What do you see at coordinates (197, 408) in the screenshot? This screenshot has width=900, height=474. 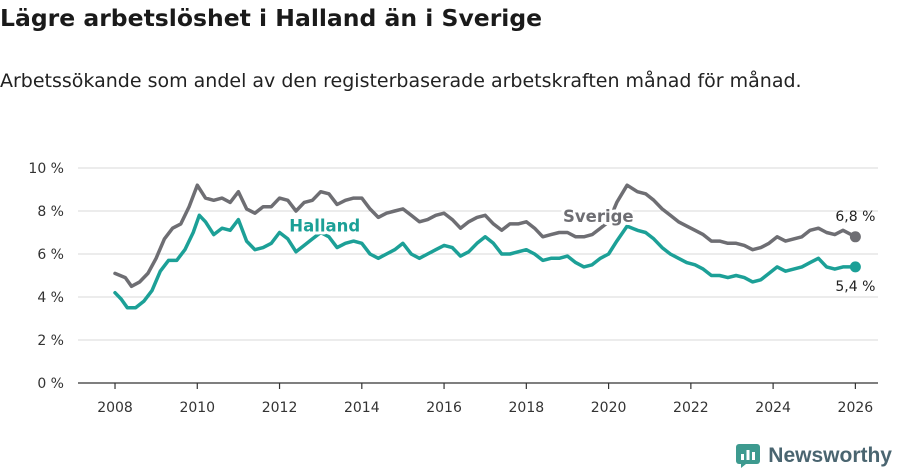 I see `x-tick-label: 2010` at bounding box center [197, 408].